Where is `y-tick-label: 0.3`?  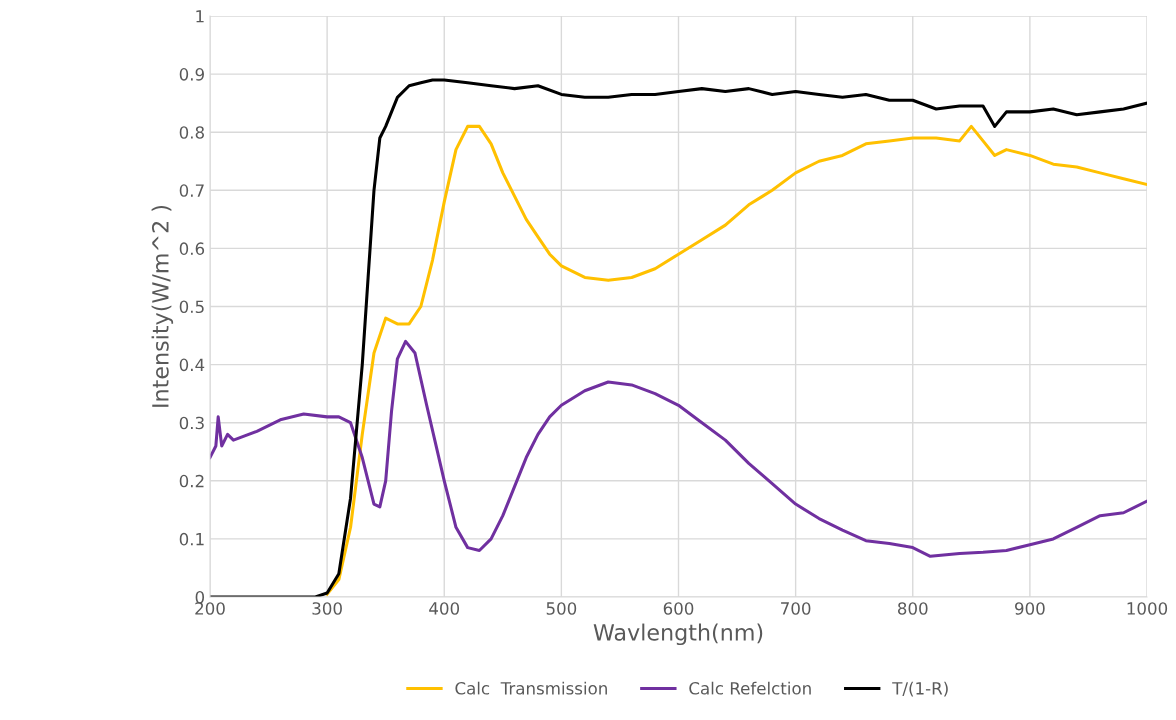 y-tick-label: 0.3 is located at coordinates (191, 423).